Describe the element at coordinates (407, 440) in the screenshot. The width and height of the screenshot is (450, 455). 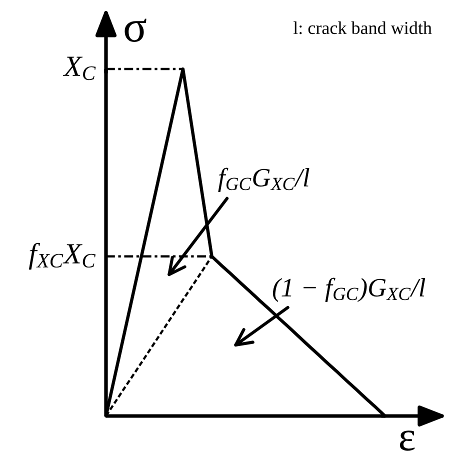
I see `x-axis-title: ε` at that location.